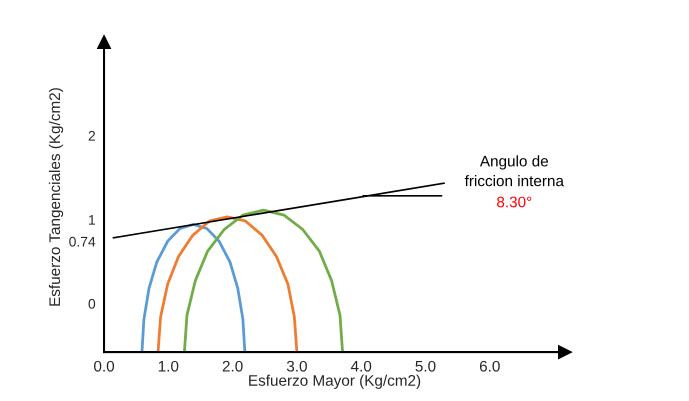 This screenshot has height=401, width=689. What do you see at coordinates (56, 197) in the screenshot?
I see `y-axis-title: Esfuerzo Tangenciales (Kg/cm2)` at bounding box center [56, 197].